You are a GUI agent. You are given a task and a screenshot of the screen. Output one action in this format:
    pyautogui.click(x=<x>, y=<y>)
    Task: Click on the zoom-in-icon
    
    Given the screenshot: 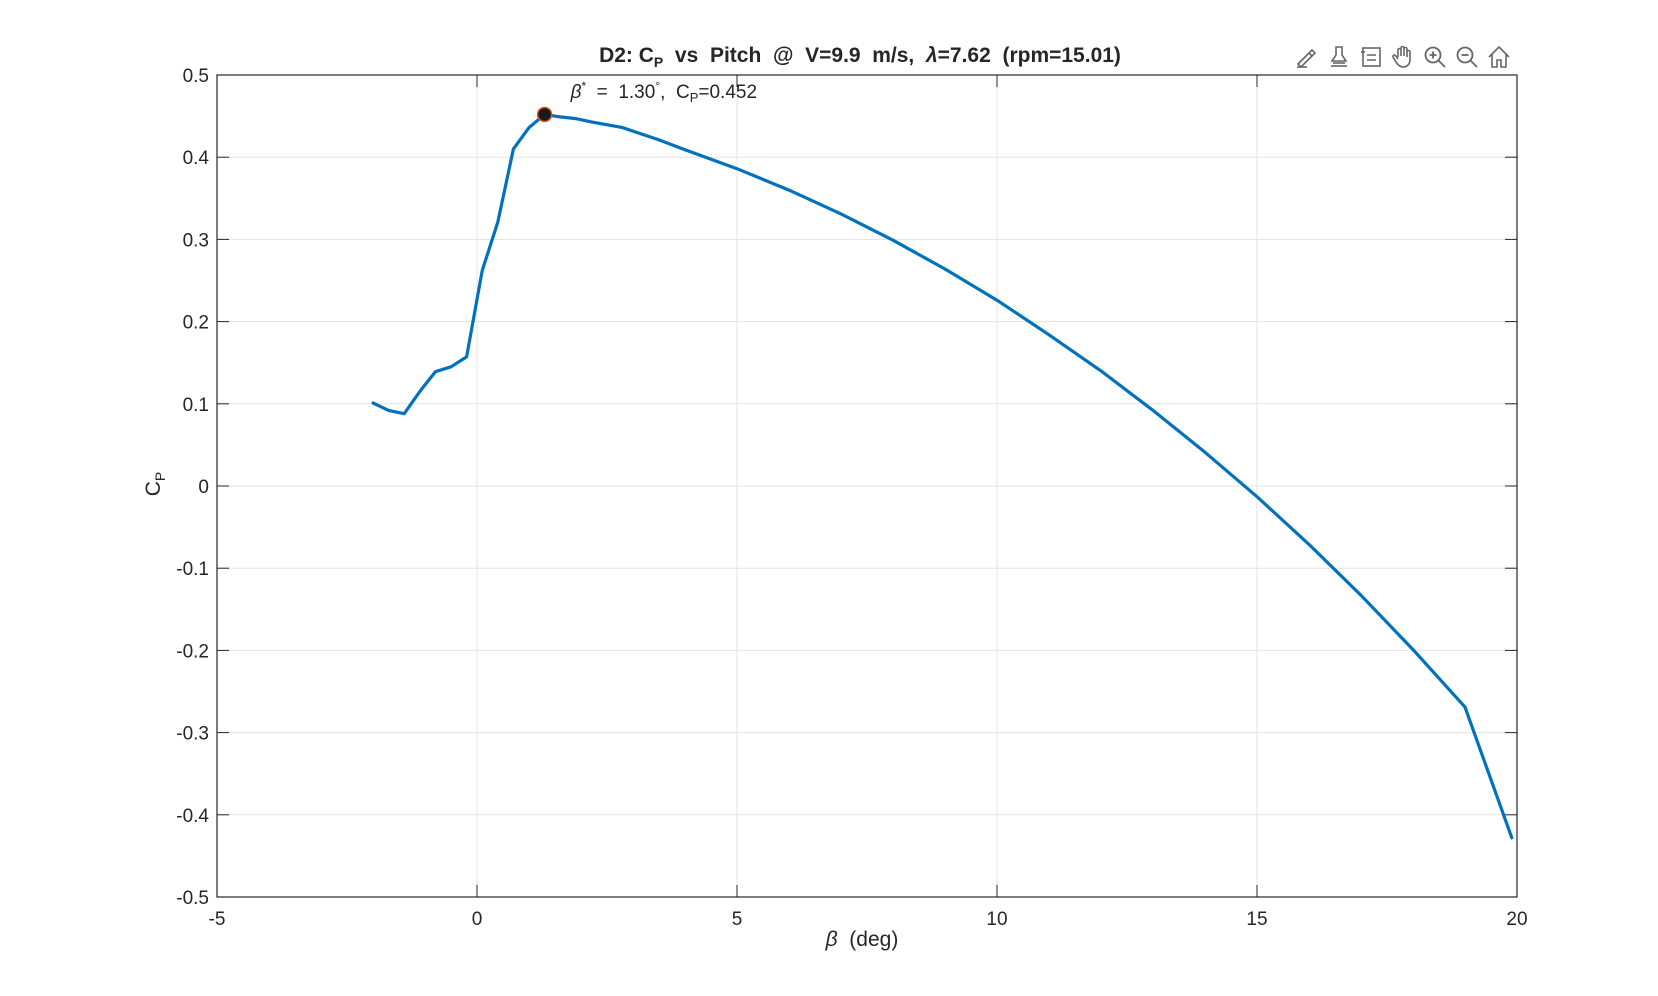 What is the action you would take?
    pyautogui.click(x=1435, y=57)
    